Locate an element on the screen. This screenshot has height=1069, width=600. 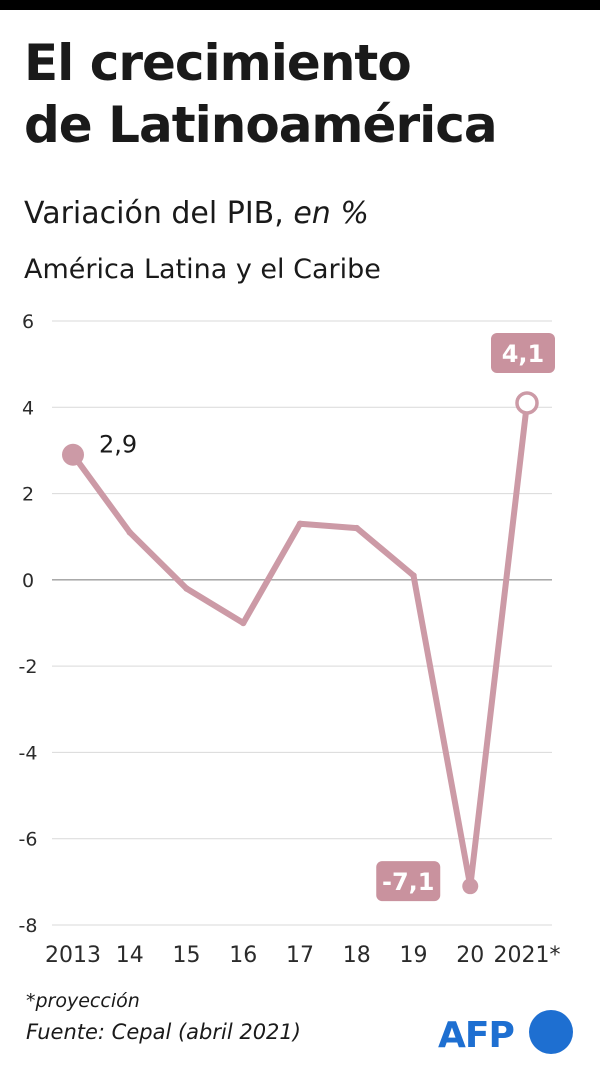
x-tick-label: 19 is located at coordinates (414, 955).